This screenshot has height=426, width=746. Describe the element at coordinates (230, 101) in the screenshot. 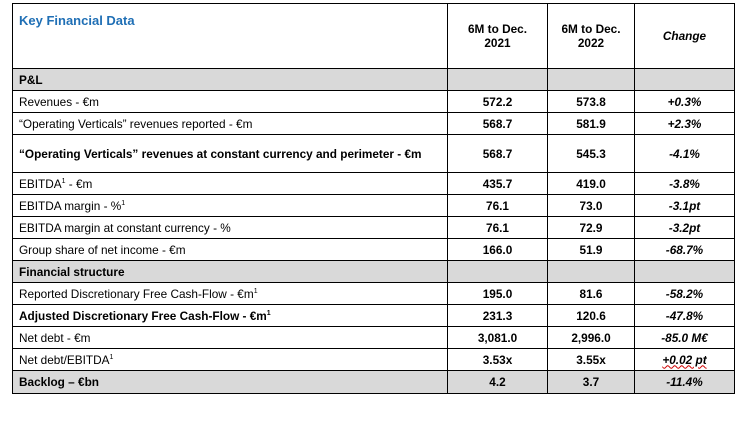

I see `row-label: Revenues - €m` at that location.